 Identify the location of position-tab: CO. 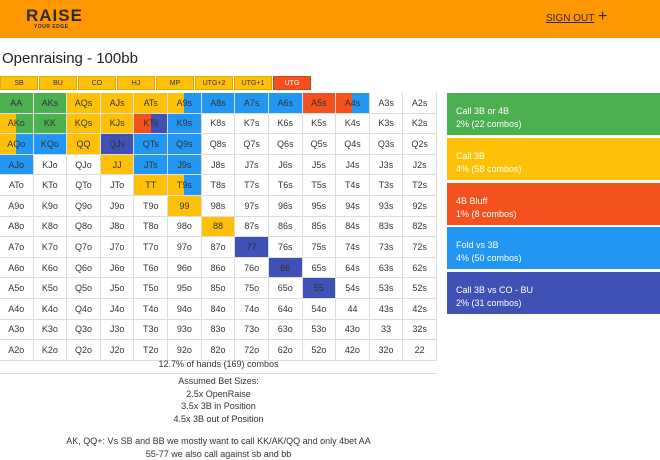
(97, 83).